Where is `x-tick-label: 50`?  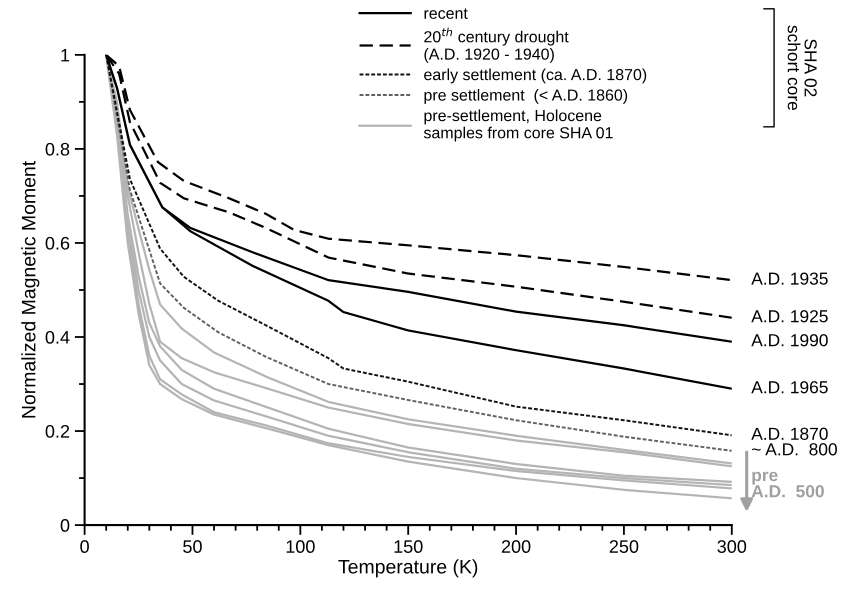
x-tick-label: 50 is located at coordinates (192, 546).